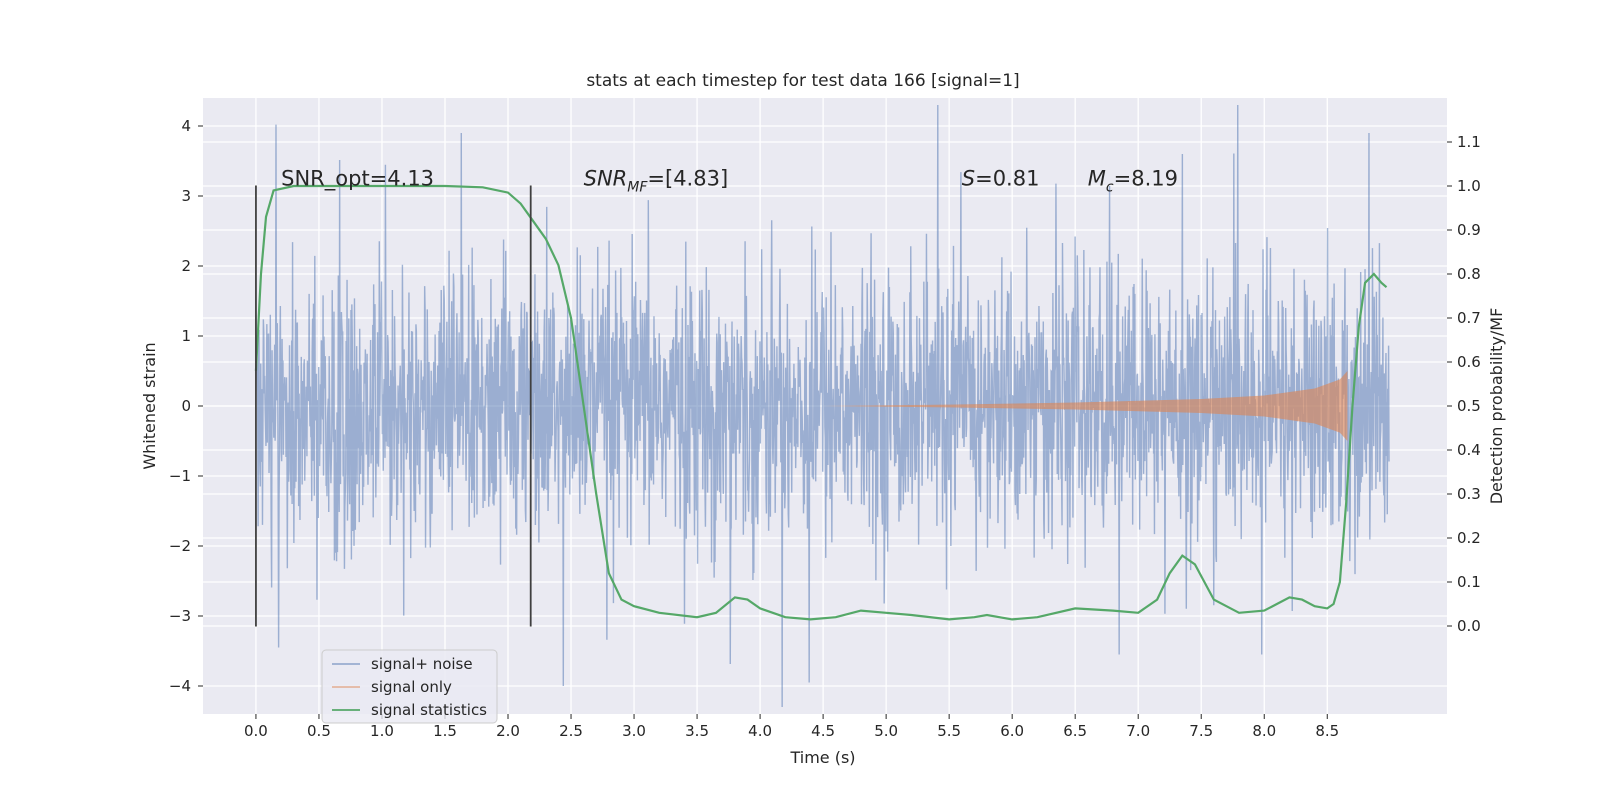 This screenshot has height=800, width=1600. Describe the element at coordinates (186, 266) in the screenshot. I see `y-tick-label: 2` at that location.